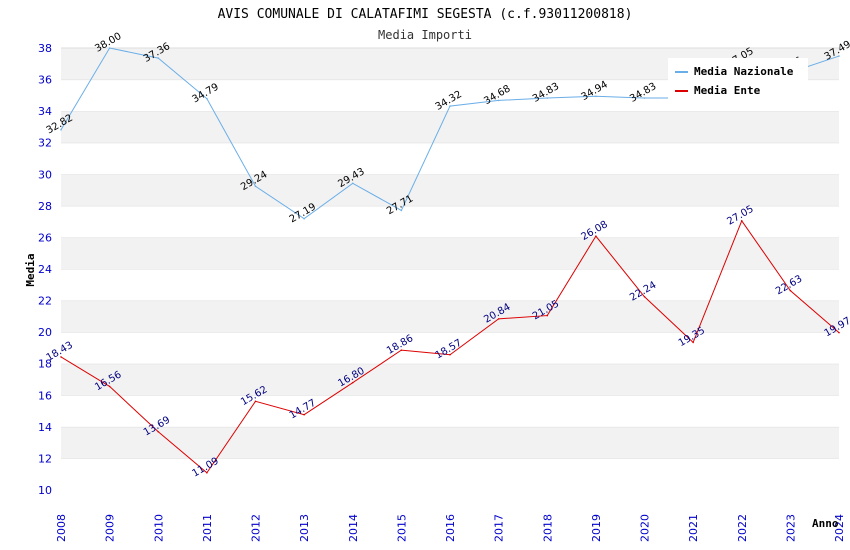 This screenshot has width=850, height=550. Describe the element at coordinates (45, 458) in the screenshot. I see `y-tick-label: 12` at that location.